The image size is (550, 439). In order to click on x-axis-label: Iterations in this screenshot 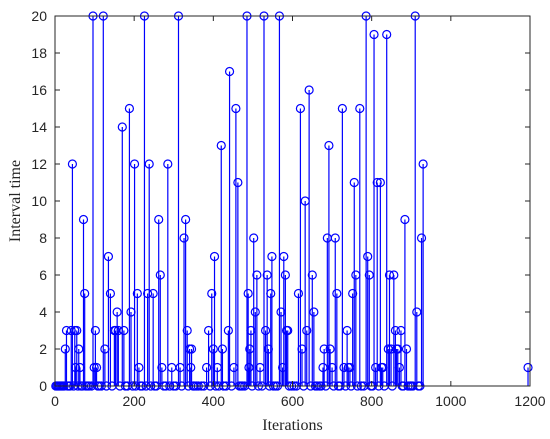, I will do `click(292, 425)`.